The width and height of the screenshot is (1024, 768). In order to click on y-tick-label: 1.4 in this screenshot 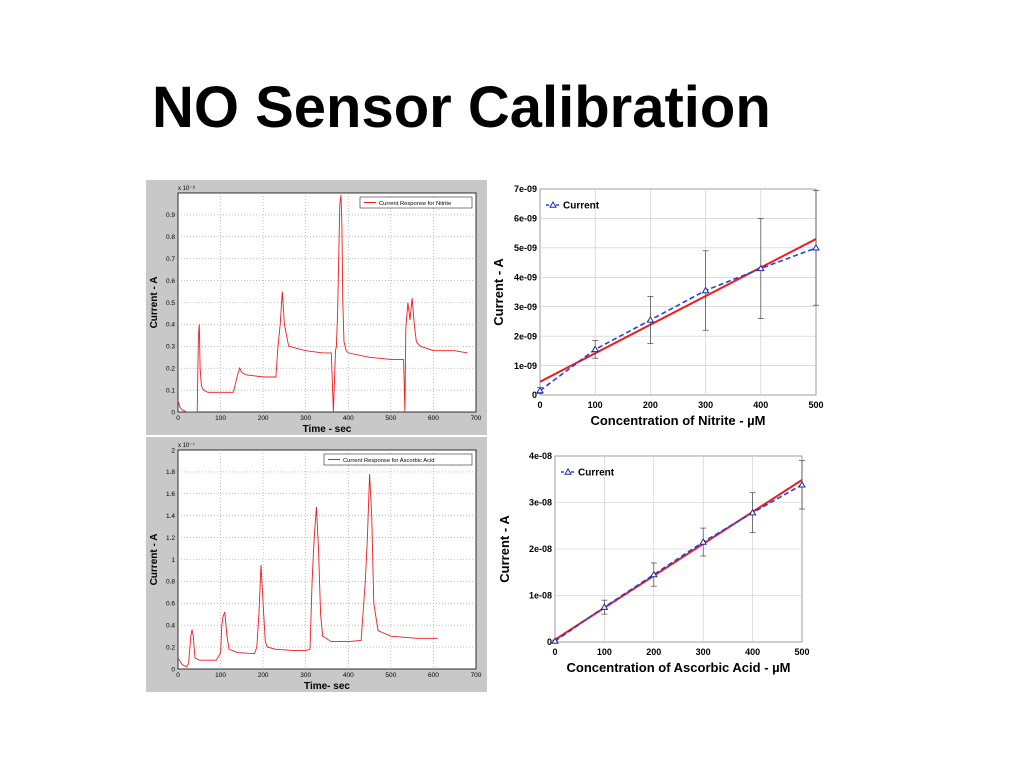, I will do `click(170, 516)`.